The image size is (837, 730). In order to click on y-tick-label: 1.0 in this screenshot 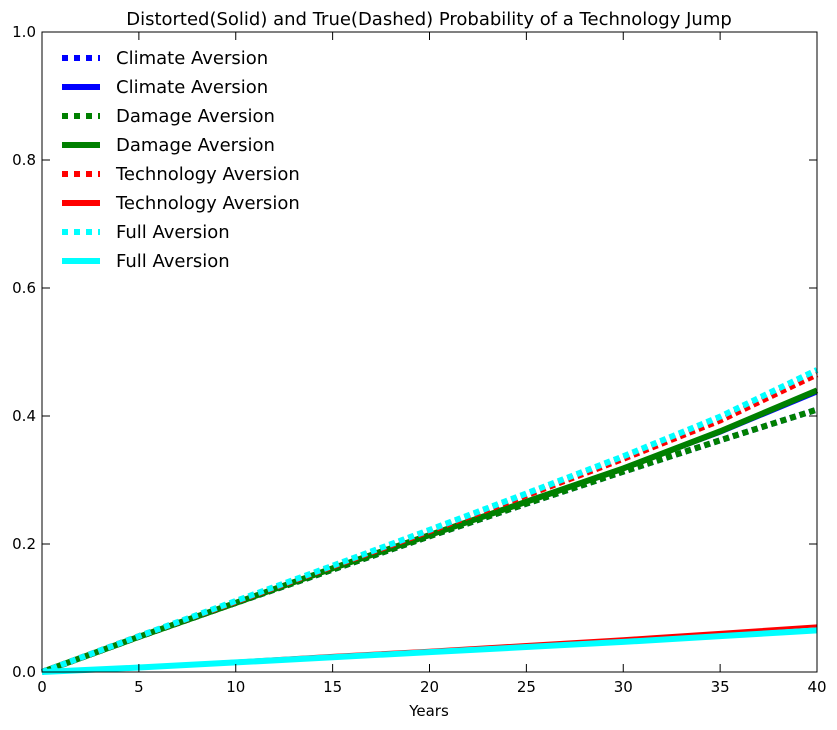, I will do `click(24, 32)`.